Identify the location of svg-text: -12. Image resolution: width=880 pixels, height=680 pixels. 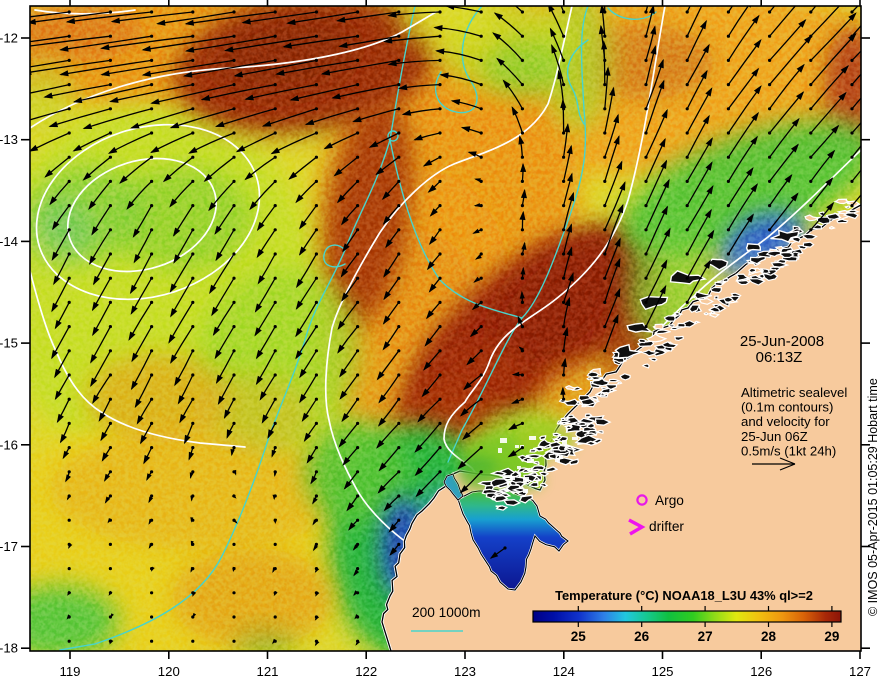
(9, 38).